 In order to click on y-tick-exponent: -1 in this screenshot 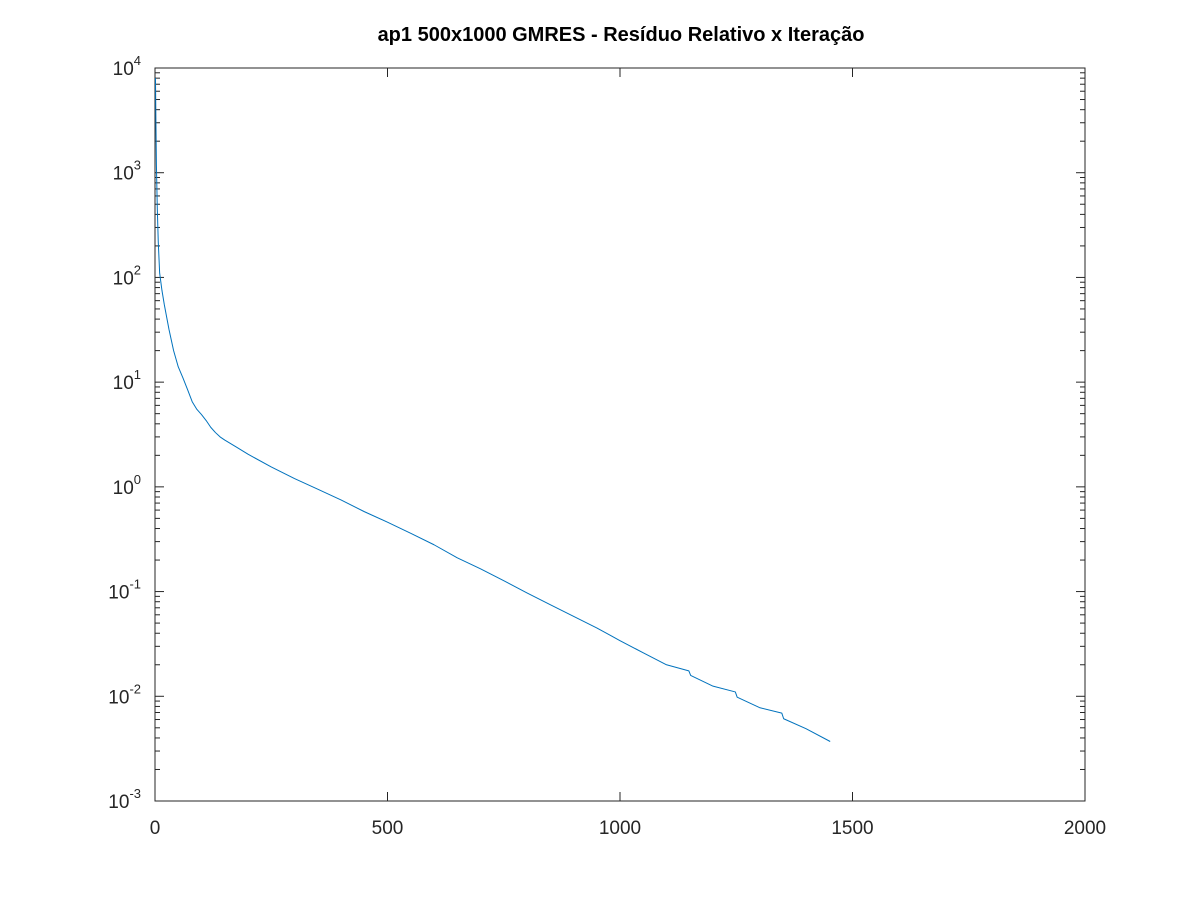, I will do `click(135, 584)`.